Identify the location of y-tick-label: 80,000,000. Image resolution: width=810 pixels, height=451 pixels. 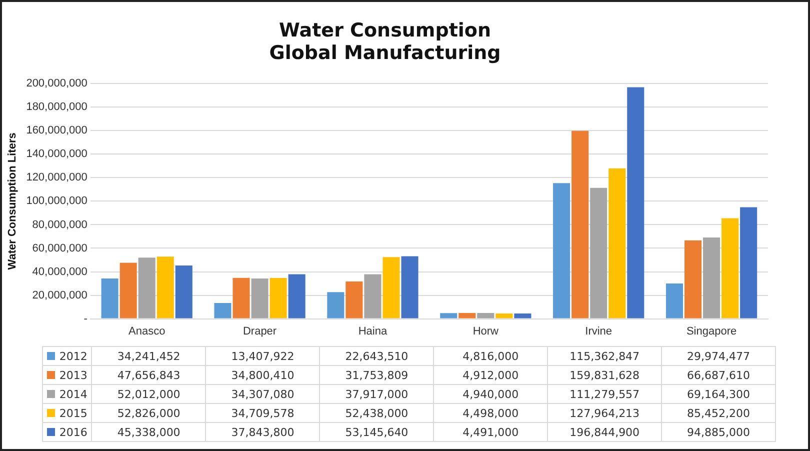
(60, 224).